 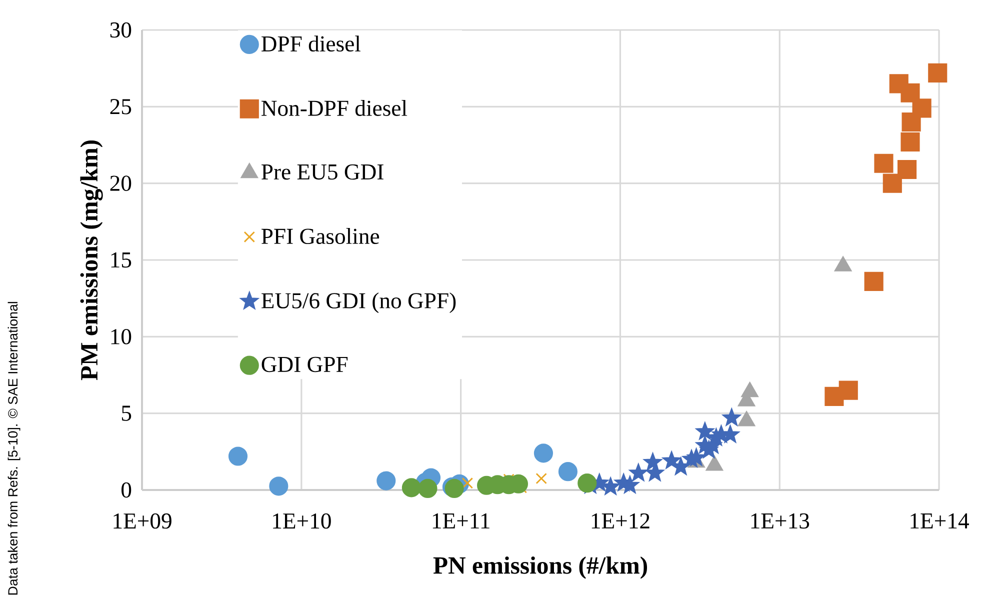 What do you see at coordinates (939, 520) in the screenshot?
I see `x-tick-label: 1E+14` at bounding box center [939, 520].